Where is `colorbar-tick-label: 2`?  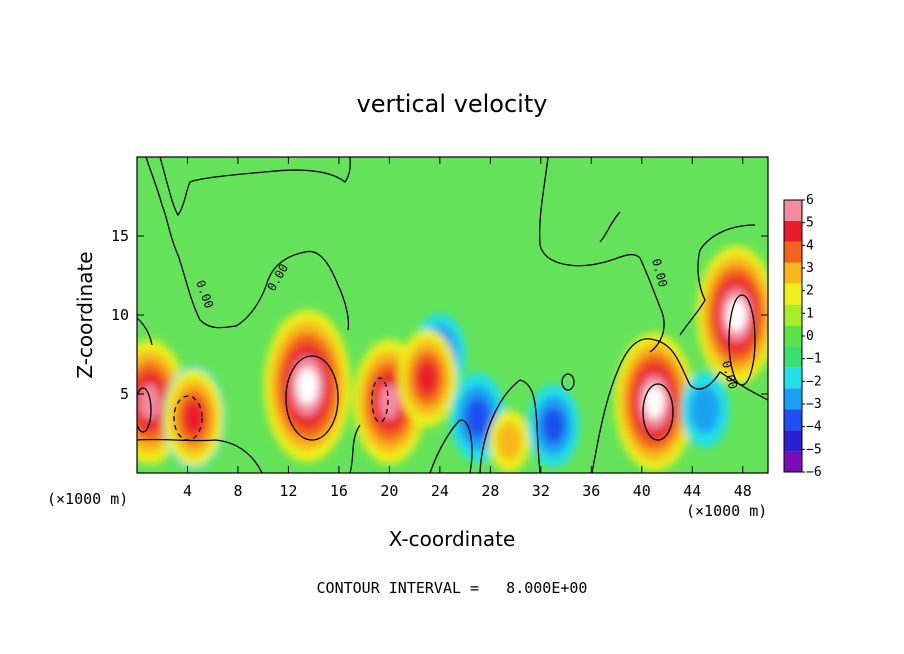
colorbar-tick-label: 2 is located at coordinates (810, 291).